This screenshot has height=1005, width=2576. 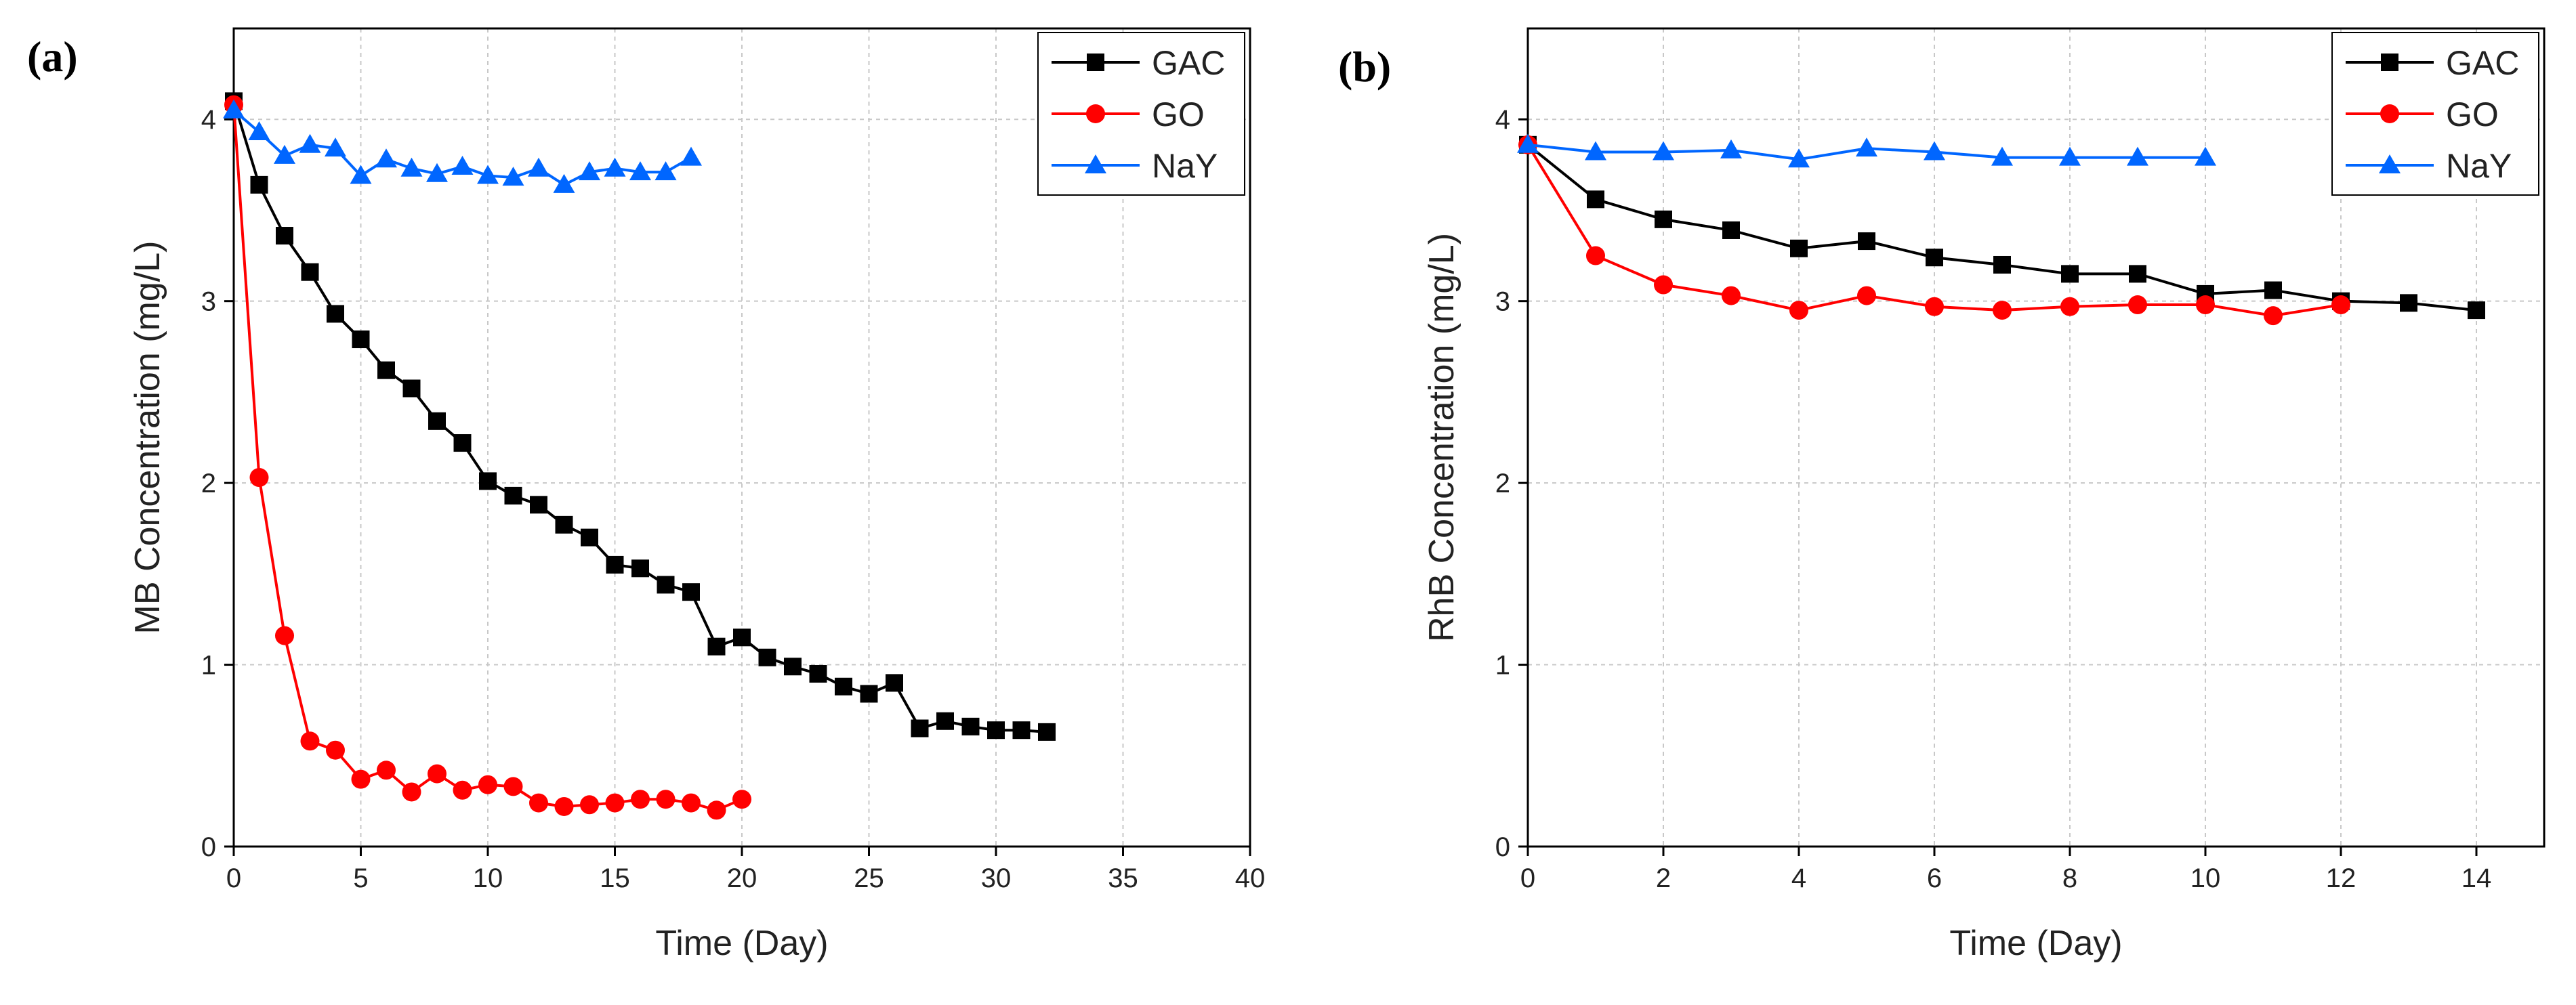 I want to click on series-go, so click(x=1934, y=230).